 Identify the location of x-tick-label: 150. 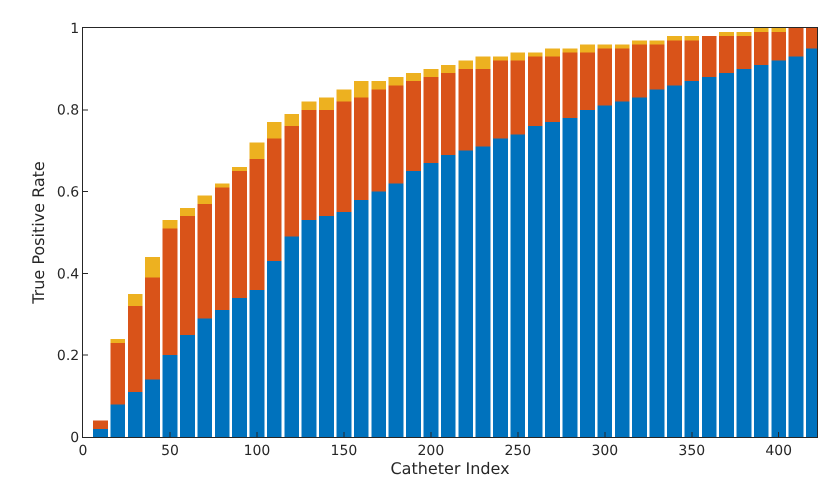
(344, 450).